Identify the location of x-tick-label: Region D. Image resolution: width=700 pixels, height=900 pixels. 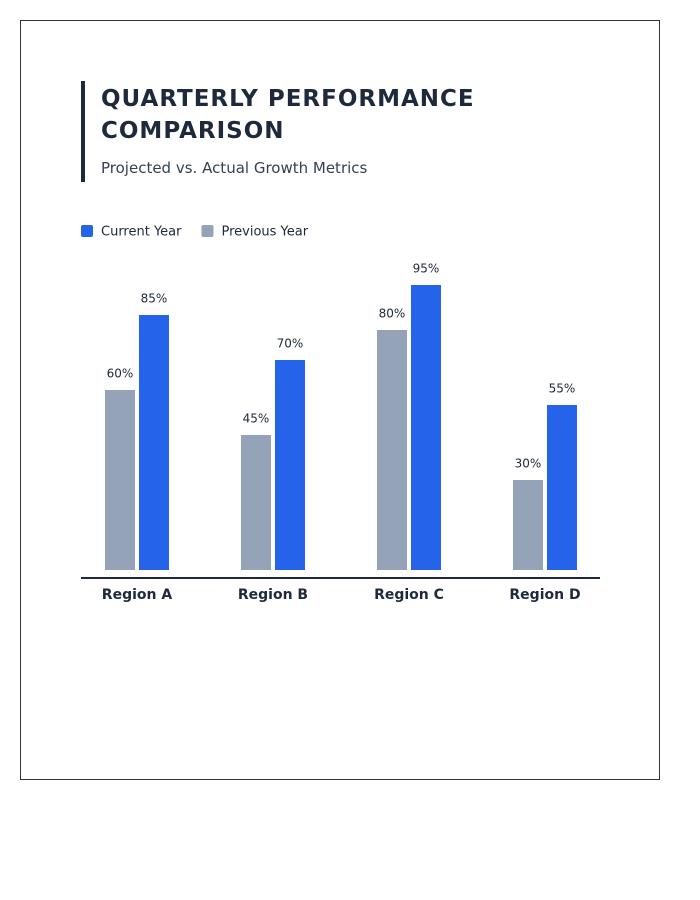
(544, 595).